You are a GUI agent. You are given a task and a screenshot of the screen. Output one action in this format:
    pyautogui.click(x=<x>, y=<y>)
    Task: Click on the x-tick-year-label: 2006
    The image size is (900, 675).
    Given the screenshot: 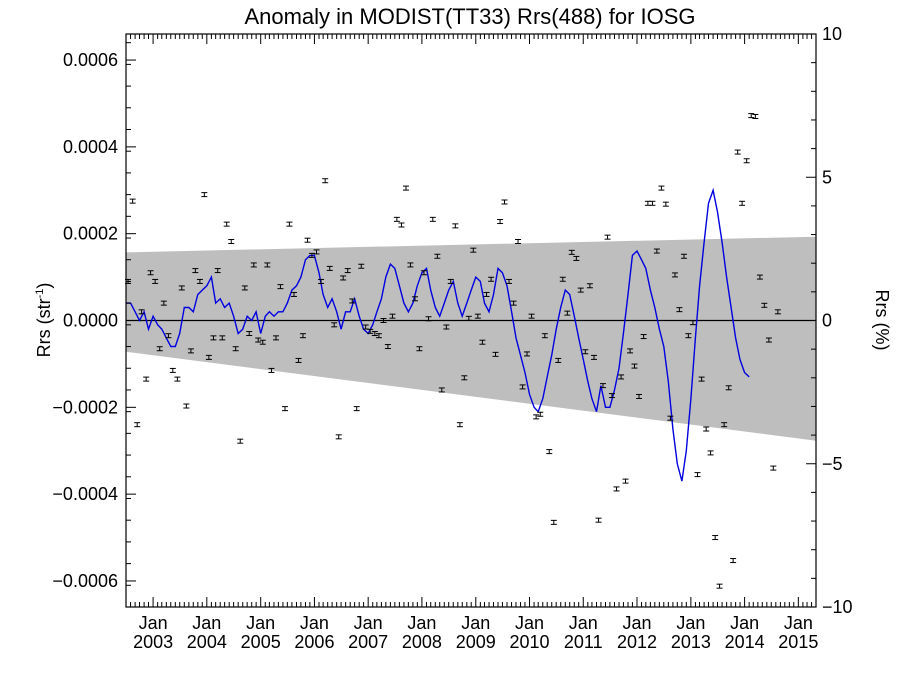 What is the action you would take?
    pyautogui.click(x=314, y=642)
    